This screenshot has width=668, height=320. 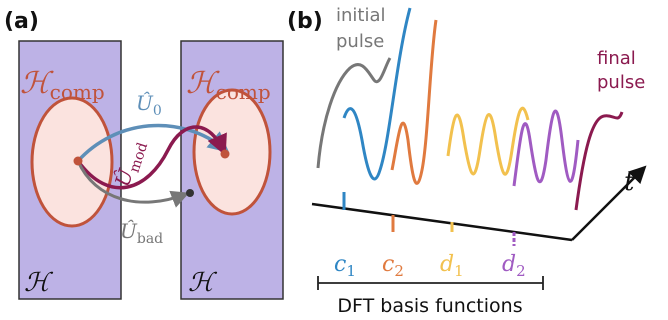 I want to click on comp-label-right: ℋcomp, so click(x=228, y=85).